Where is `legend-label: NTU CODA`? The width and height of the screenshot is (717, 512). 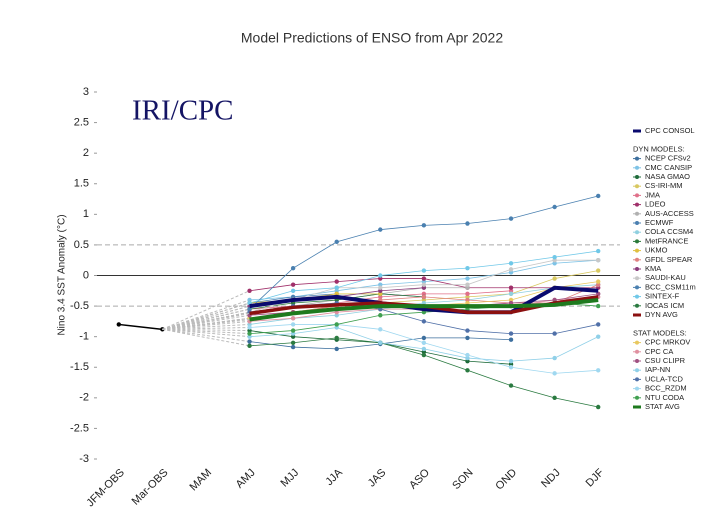 legend-label: NTU CODA is located at coordinates (664, 397).